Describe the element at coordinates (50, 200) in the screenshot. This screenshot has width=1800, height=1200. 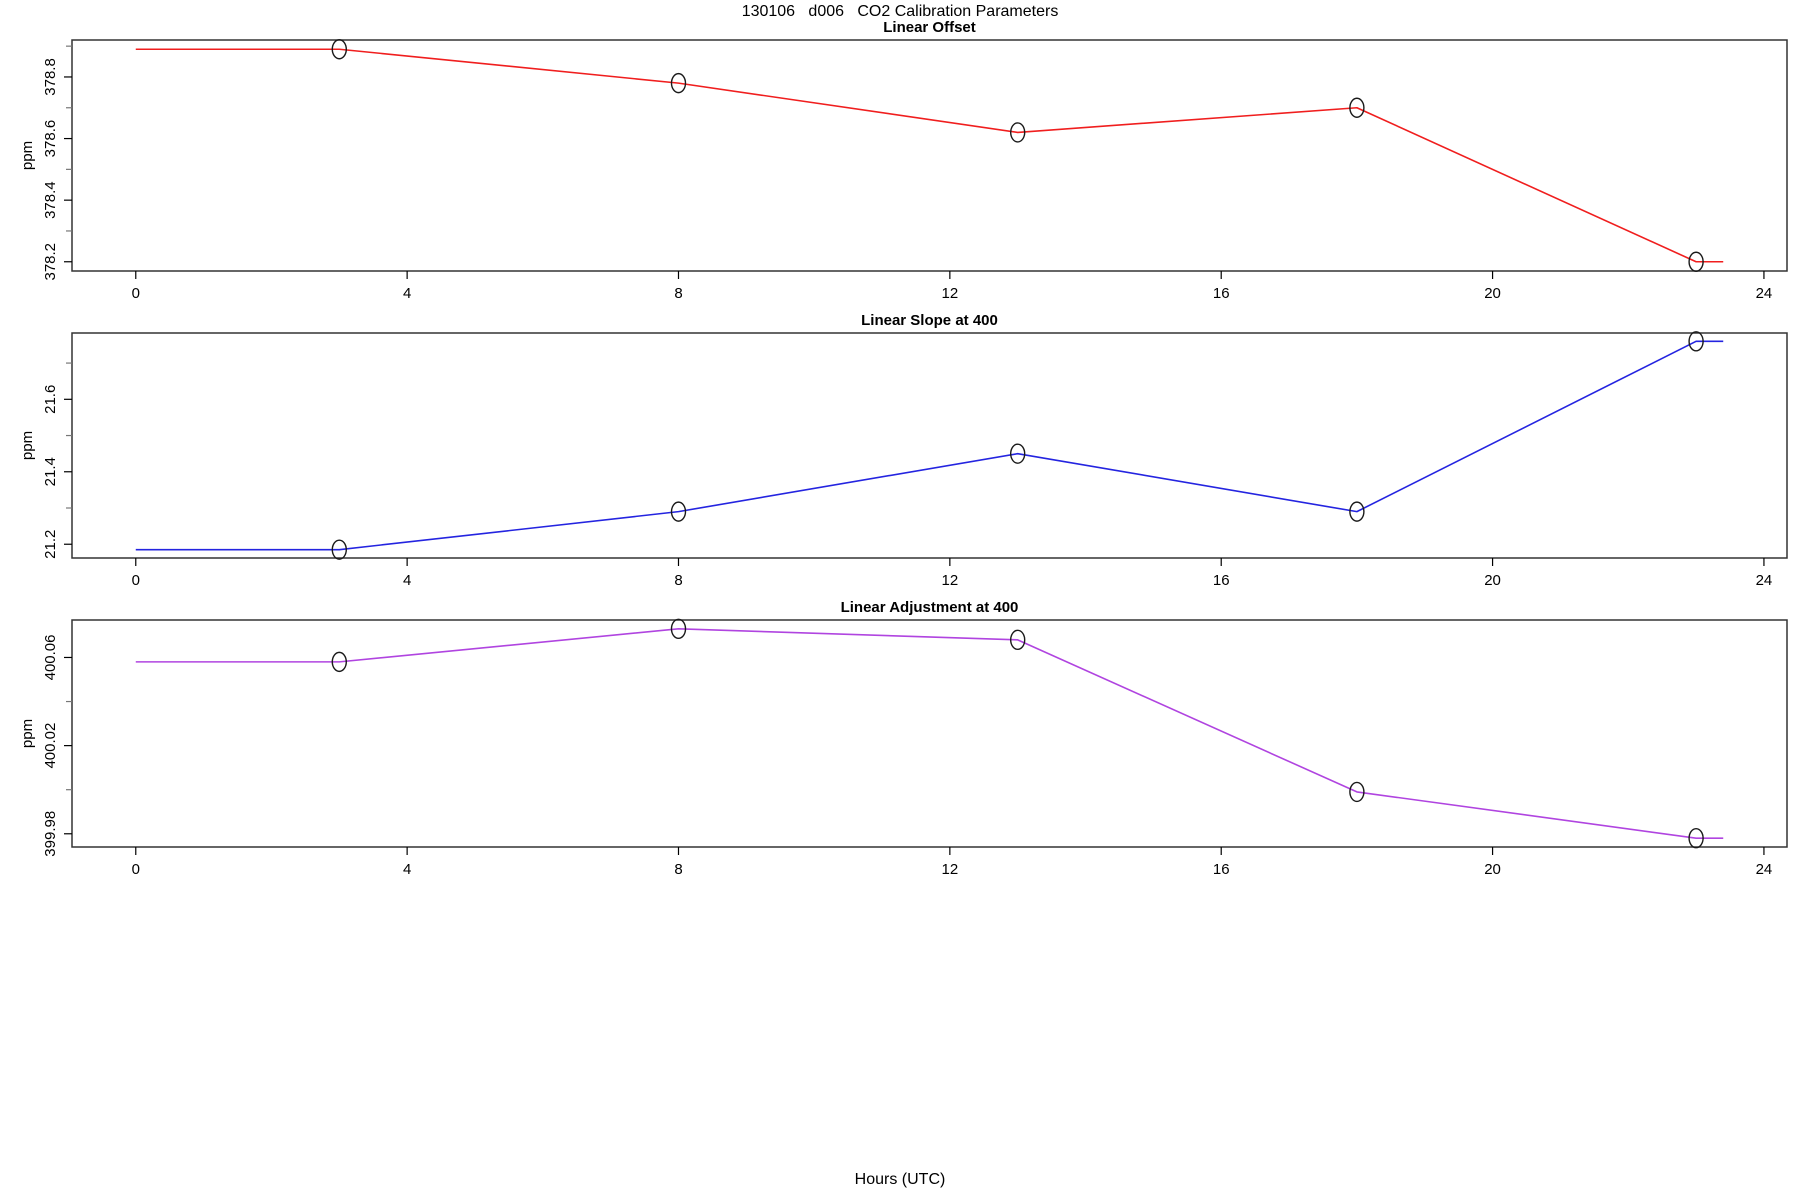
I see `y-tick-label: 378.4` at that location.